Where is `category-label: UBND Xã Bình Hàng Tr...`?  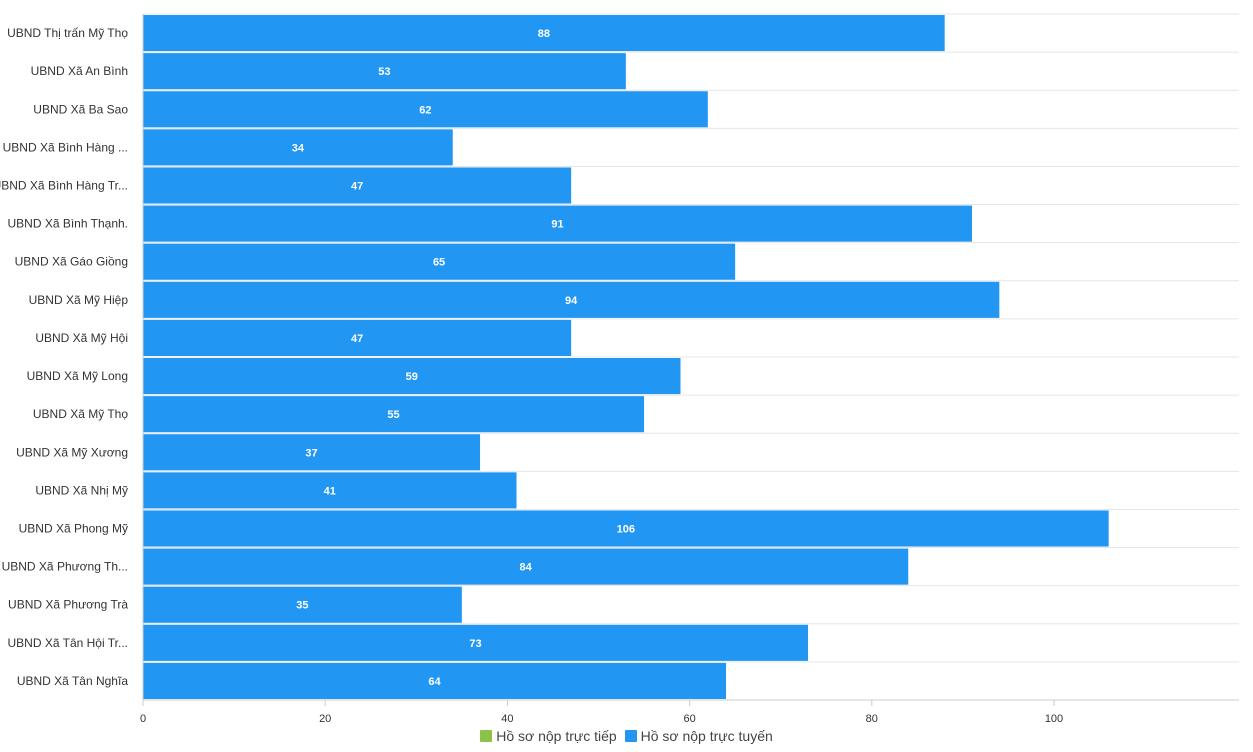 category-label: UBND Xã Bình Hàng Tr... is located at coordinates (64, 186).